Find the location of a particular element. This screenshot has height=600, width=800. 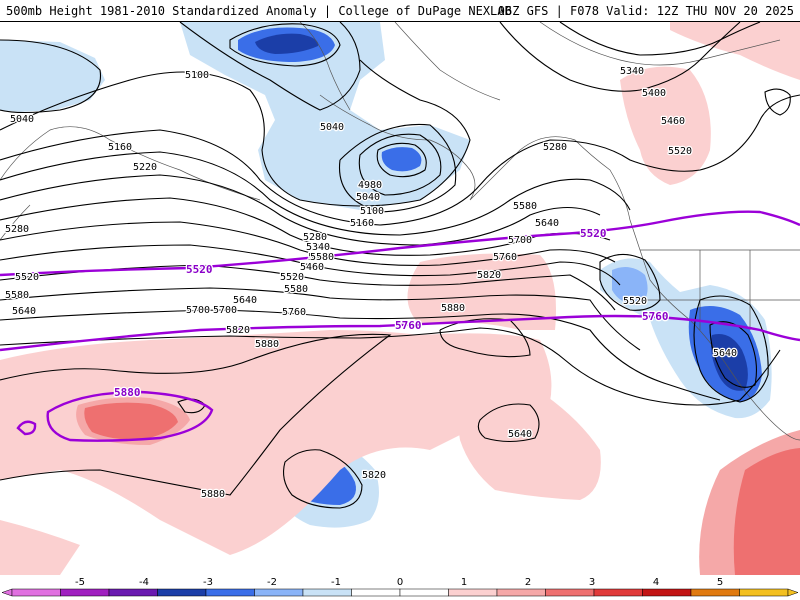

contour-label-inner-trough: 5520 is located at coordinates (635, 301).